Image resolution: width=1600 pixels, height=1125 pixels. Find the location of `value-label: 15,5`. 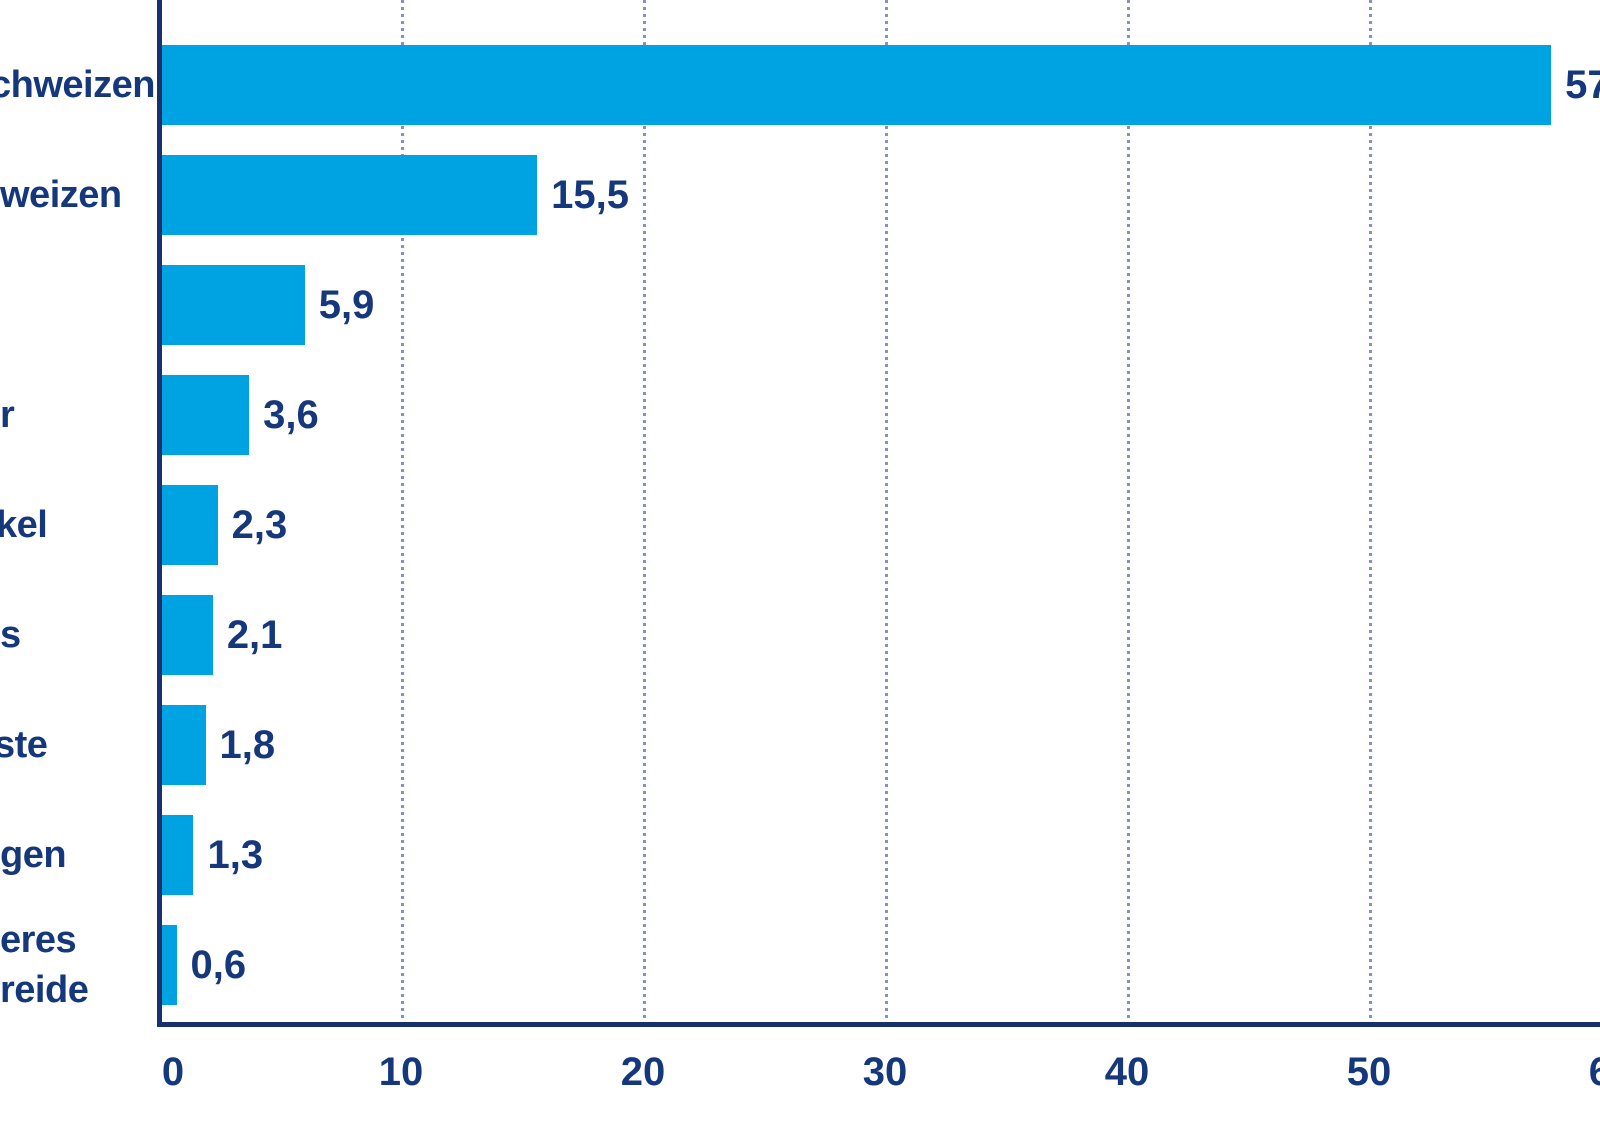

value-label: 15,5 is located at coordinates (590, 194).